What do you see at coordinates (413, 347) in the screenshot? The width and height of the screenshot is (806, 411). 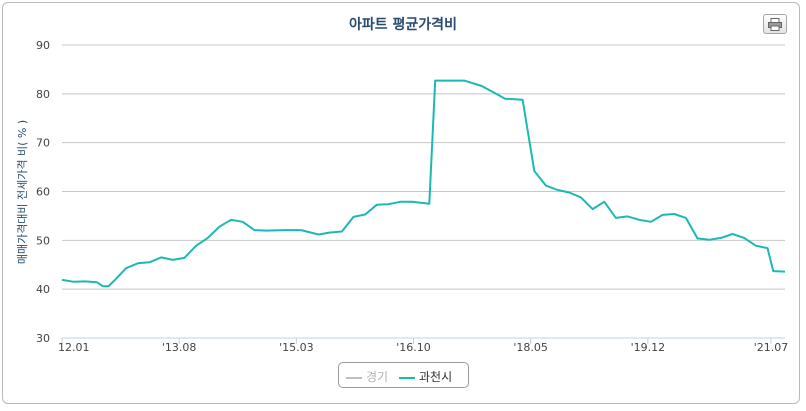 I see `x-tick-label: '16.10` at bounding box center [413, 347].